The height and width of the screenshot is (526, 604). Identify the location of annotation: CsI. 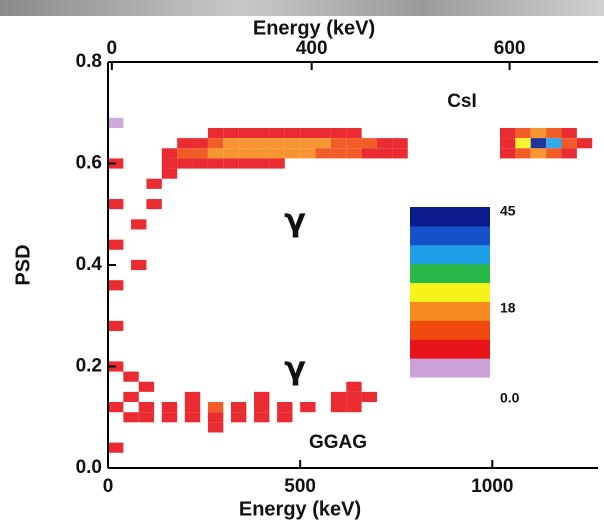
(462, 101).